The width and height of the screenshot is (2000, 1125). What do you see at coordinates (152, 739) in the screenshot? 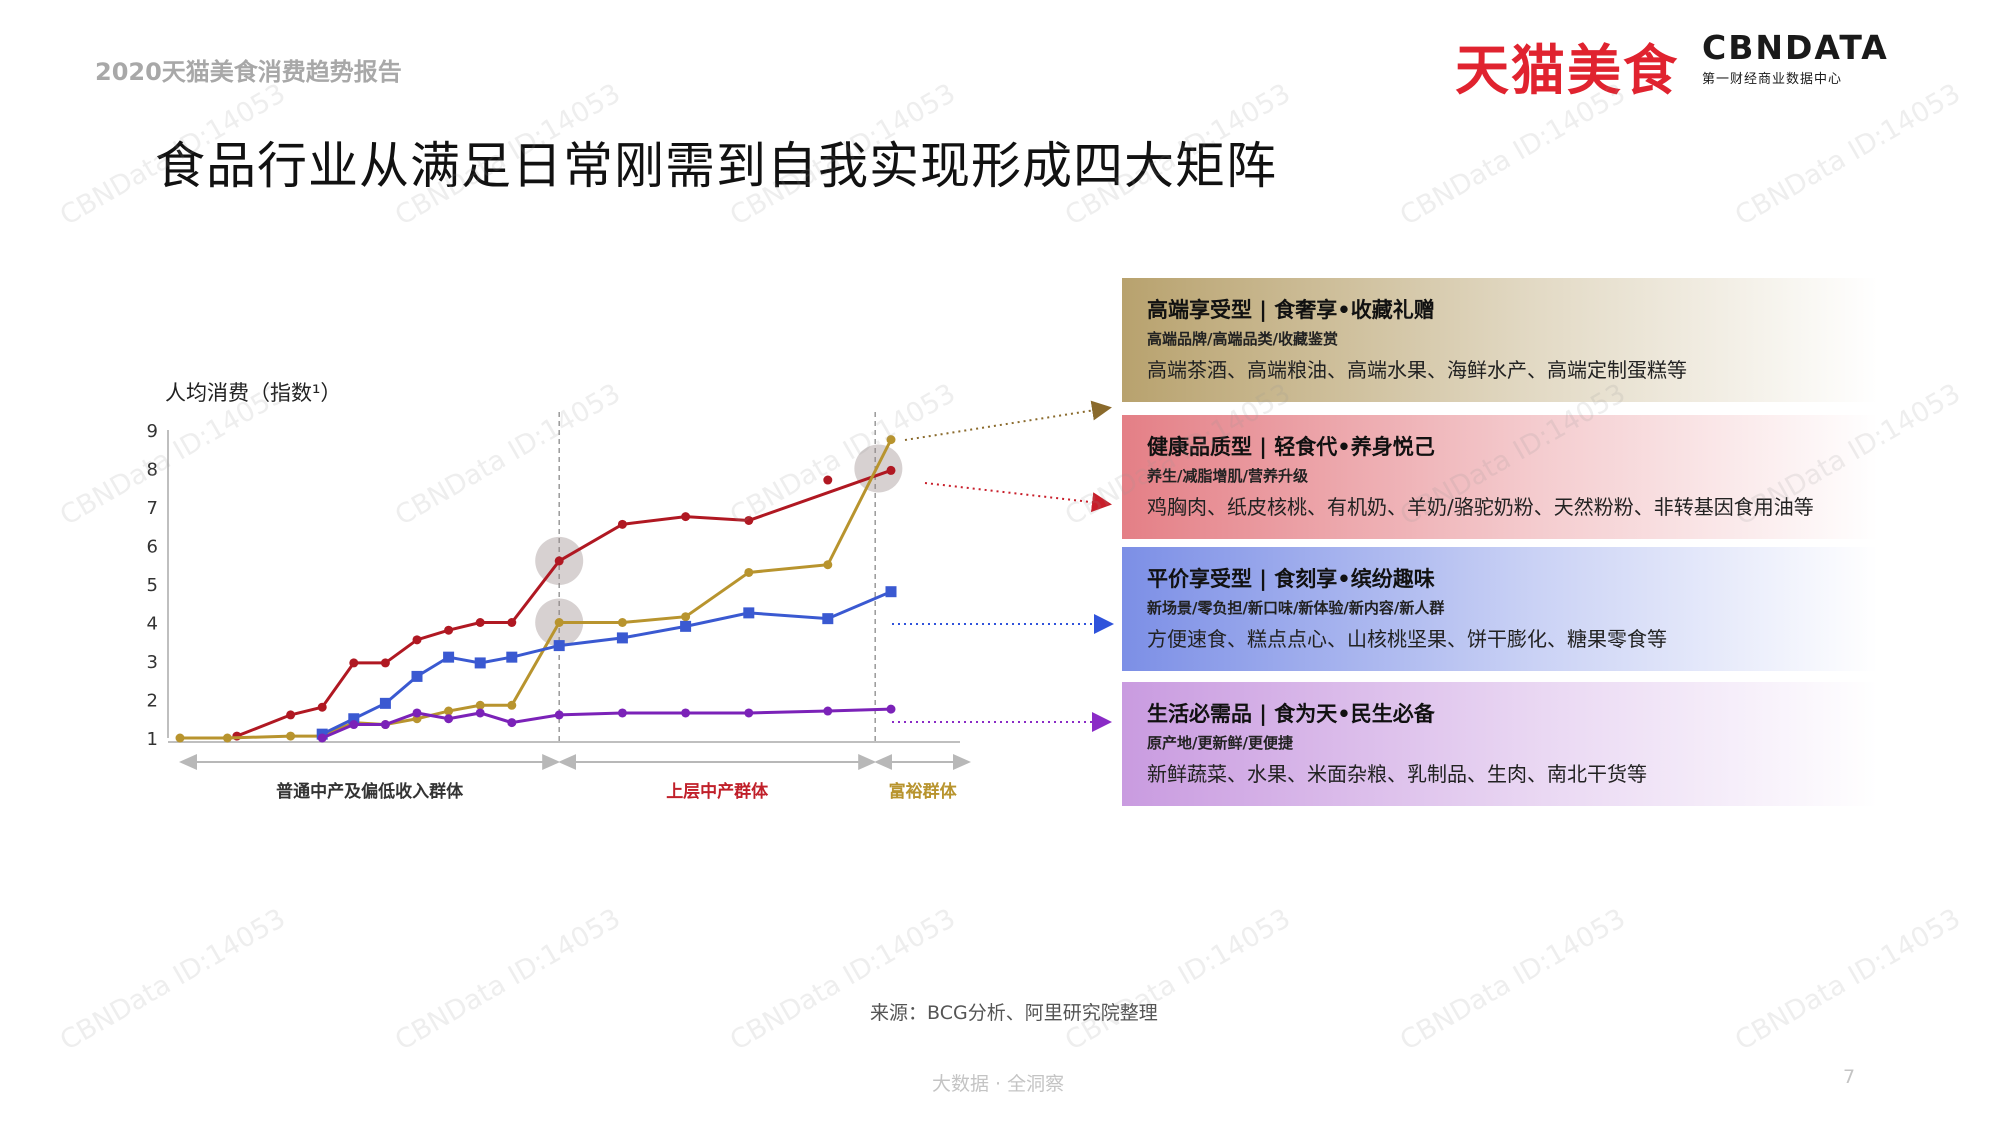
I see `y-tick-label: 1` at bounding box center [152, 739].